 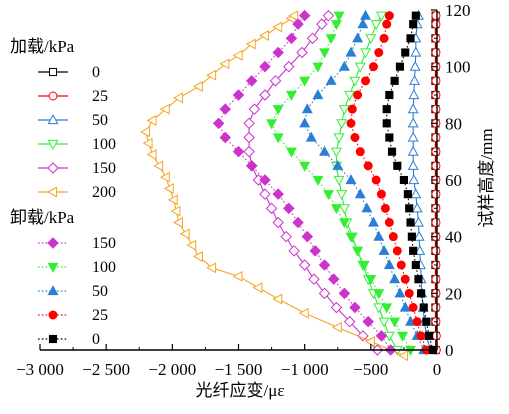 What do you see at coordinates (458, 67) in the screenshot?
I see `y-tick-label: 100` at bounding box center [458, 67].